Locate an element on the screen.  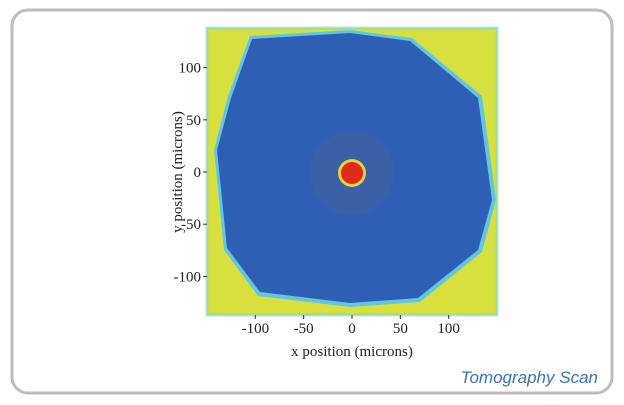
caption: Tomography Scan is located at coordinates (529, 377).